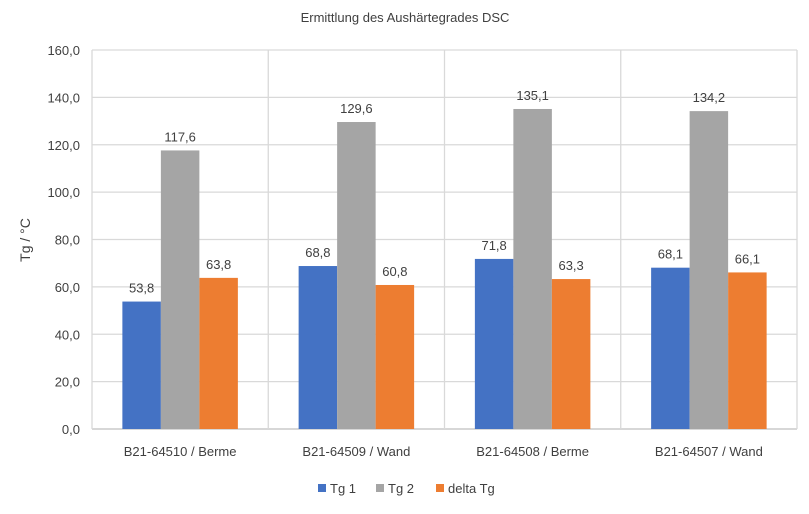 Image resolution: width=809 pixels, height=514 pixels. What do you see at coordinates (532, 451) in the screenshot?
I see `x-tick-label: B21-64508 / Berme` at bounding box center [532, 451].